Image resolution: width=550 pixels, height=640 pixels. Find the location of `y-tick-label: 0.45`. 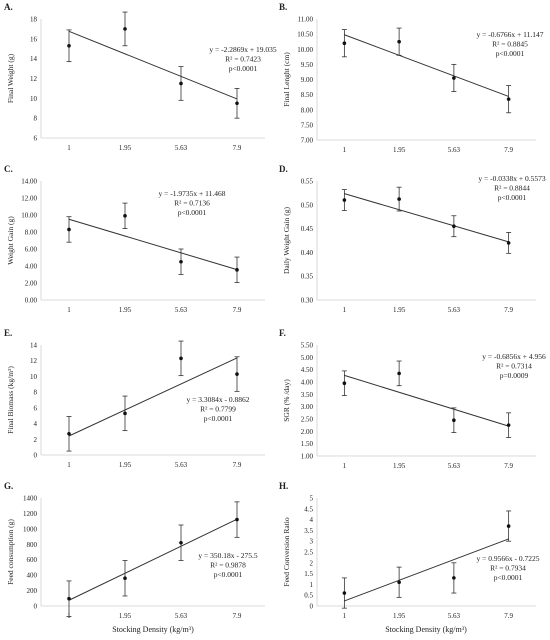

y-tick-label: 0.45 is located at coordinates (307, 229).